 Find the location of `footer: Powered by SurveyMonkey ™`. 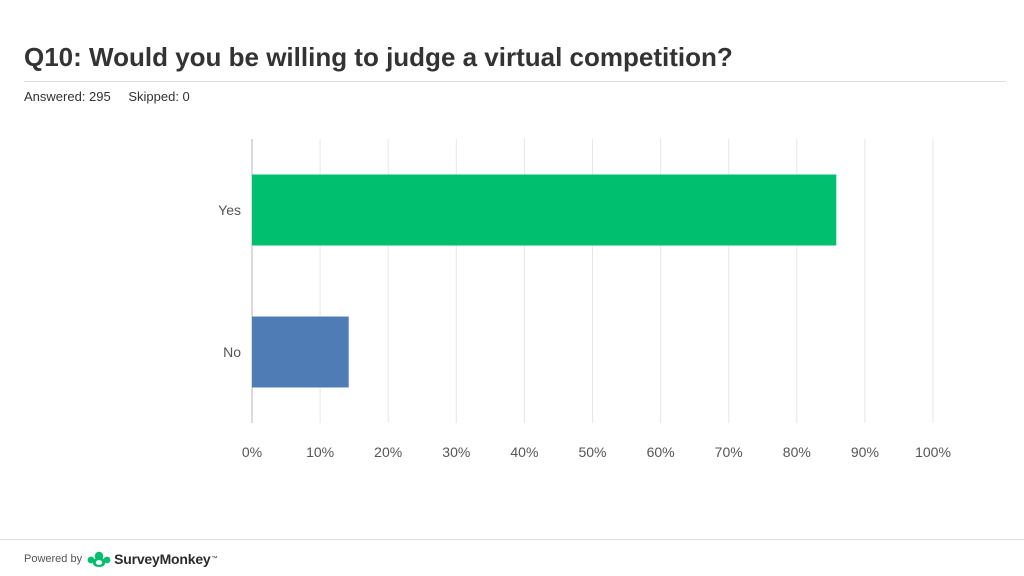

footer: Powered by SurveyMonkey ™ is located at coordinates (121, 559).